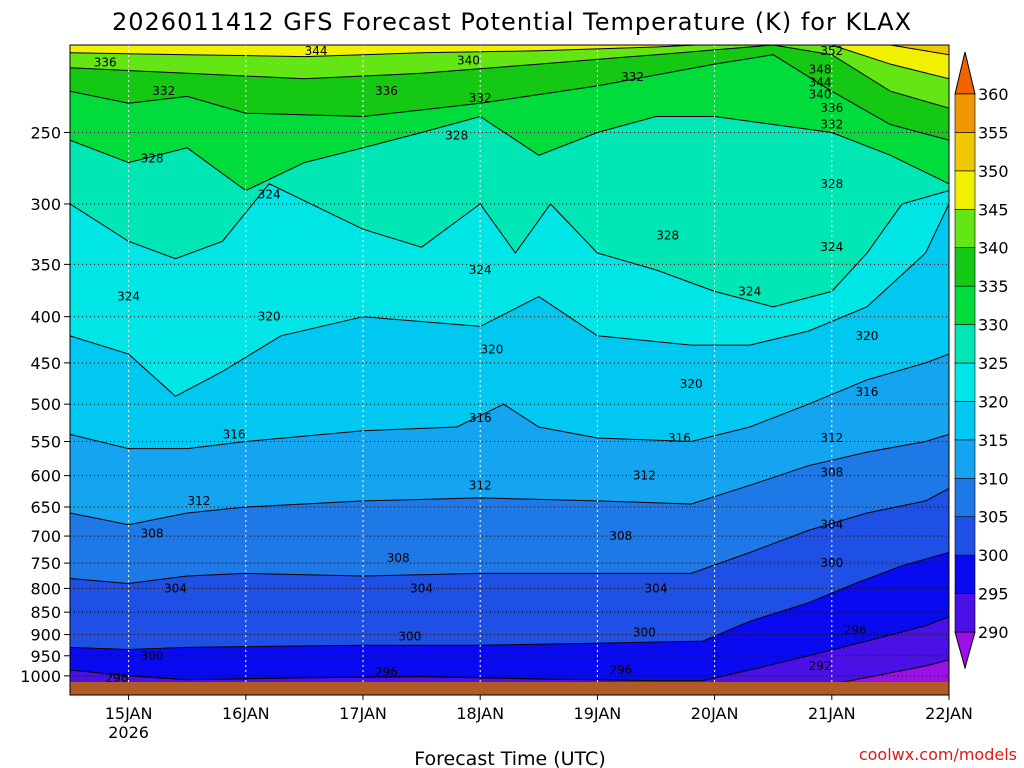  Describe the element at coordinates (993, 517) in the screenshot. I see `colorbar-tick-label: 305` at that location.